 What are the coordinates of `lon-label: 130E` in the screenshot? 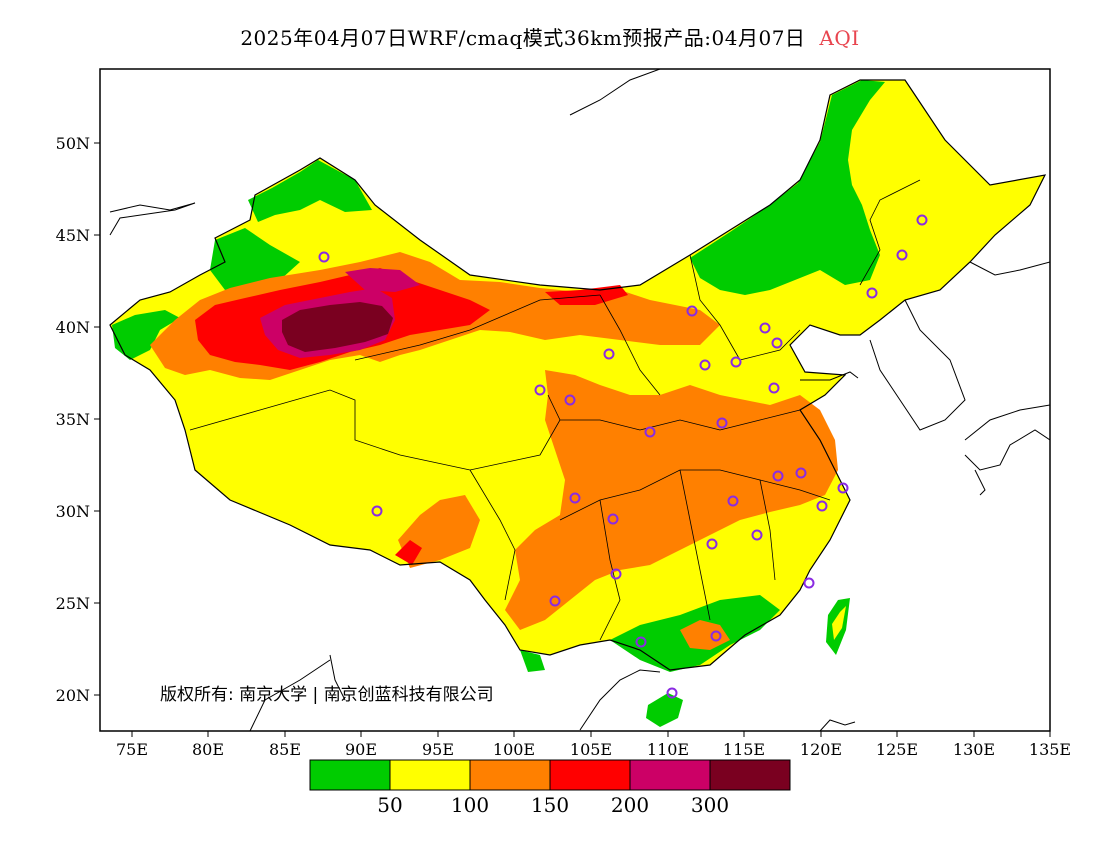 It's located at (974, 749).